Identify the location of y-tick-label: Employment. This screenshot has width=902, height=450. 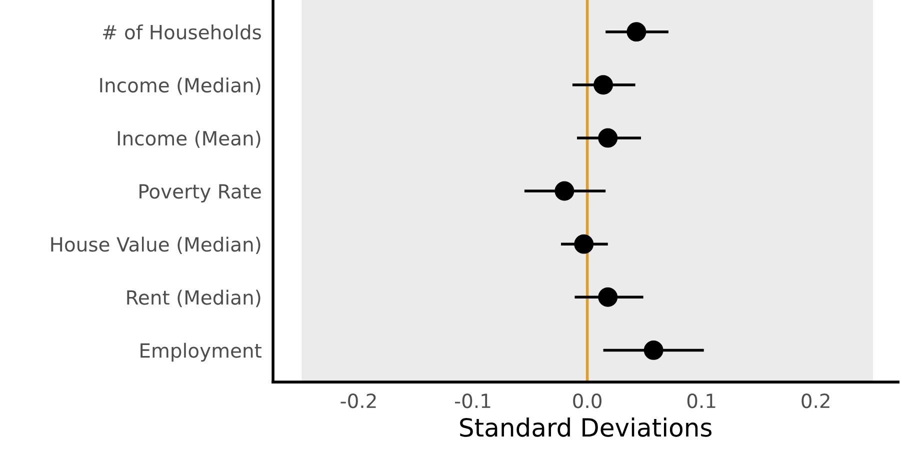
(201, 352).